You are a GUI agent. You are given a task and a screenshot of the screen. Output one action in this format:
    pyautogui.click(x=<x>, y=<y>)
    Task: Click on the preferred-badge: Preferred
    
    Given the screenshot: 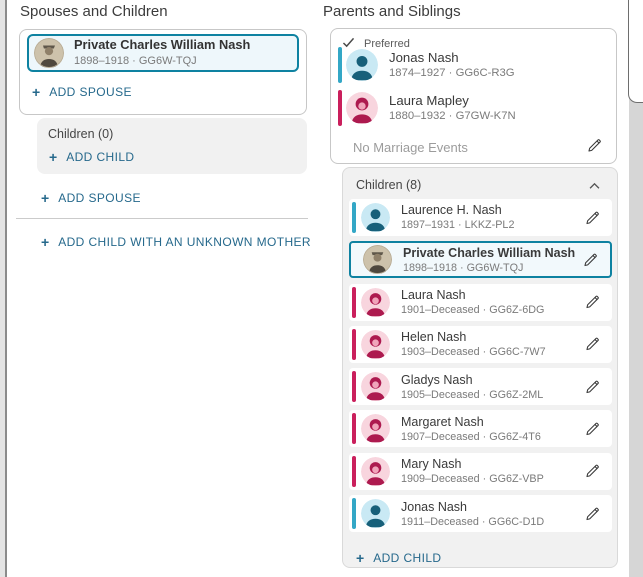 What is the action you would take?
    pyautogui.click(x=376, y=44)
    